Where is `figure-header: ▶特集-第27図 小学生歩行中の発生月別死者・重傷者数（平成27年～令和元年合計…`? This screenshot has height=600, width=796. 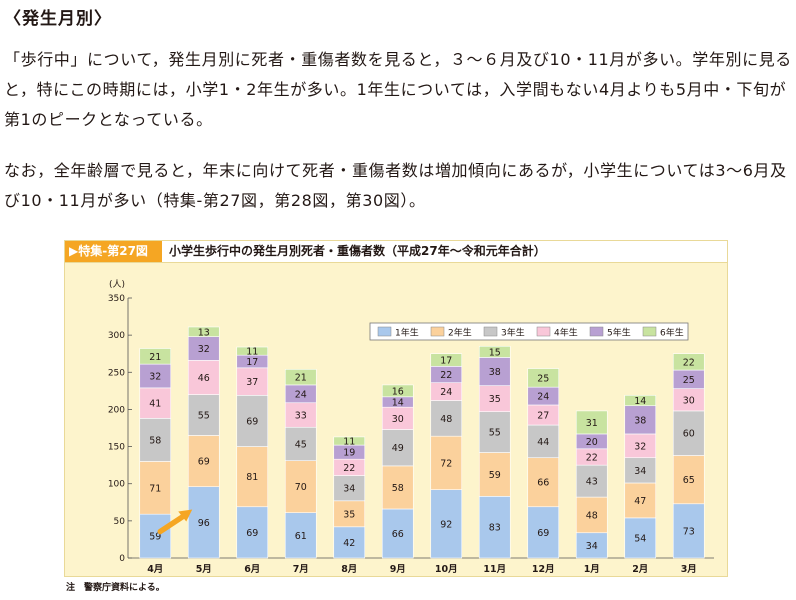
figure-header: ▶特集-第27図 小学生歩行中の発生月別死者・重傷者数（平成27年～令和元年合計… is located at coordinates (396, 252).